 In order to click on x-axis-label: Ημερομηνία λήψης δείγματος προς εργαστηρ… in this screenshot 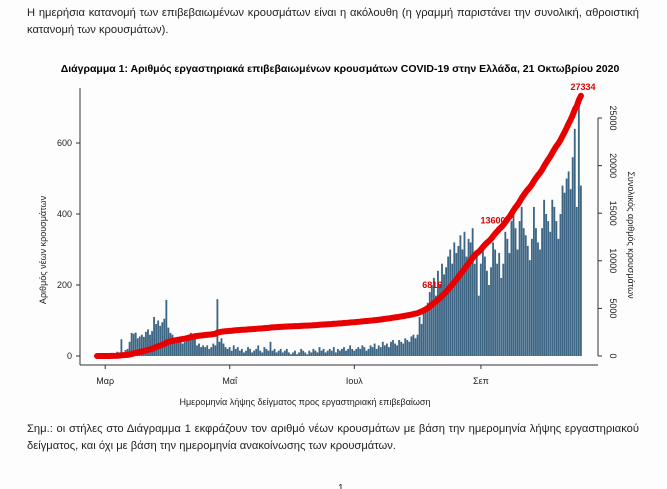, I will do `click(305, 402)`.